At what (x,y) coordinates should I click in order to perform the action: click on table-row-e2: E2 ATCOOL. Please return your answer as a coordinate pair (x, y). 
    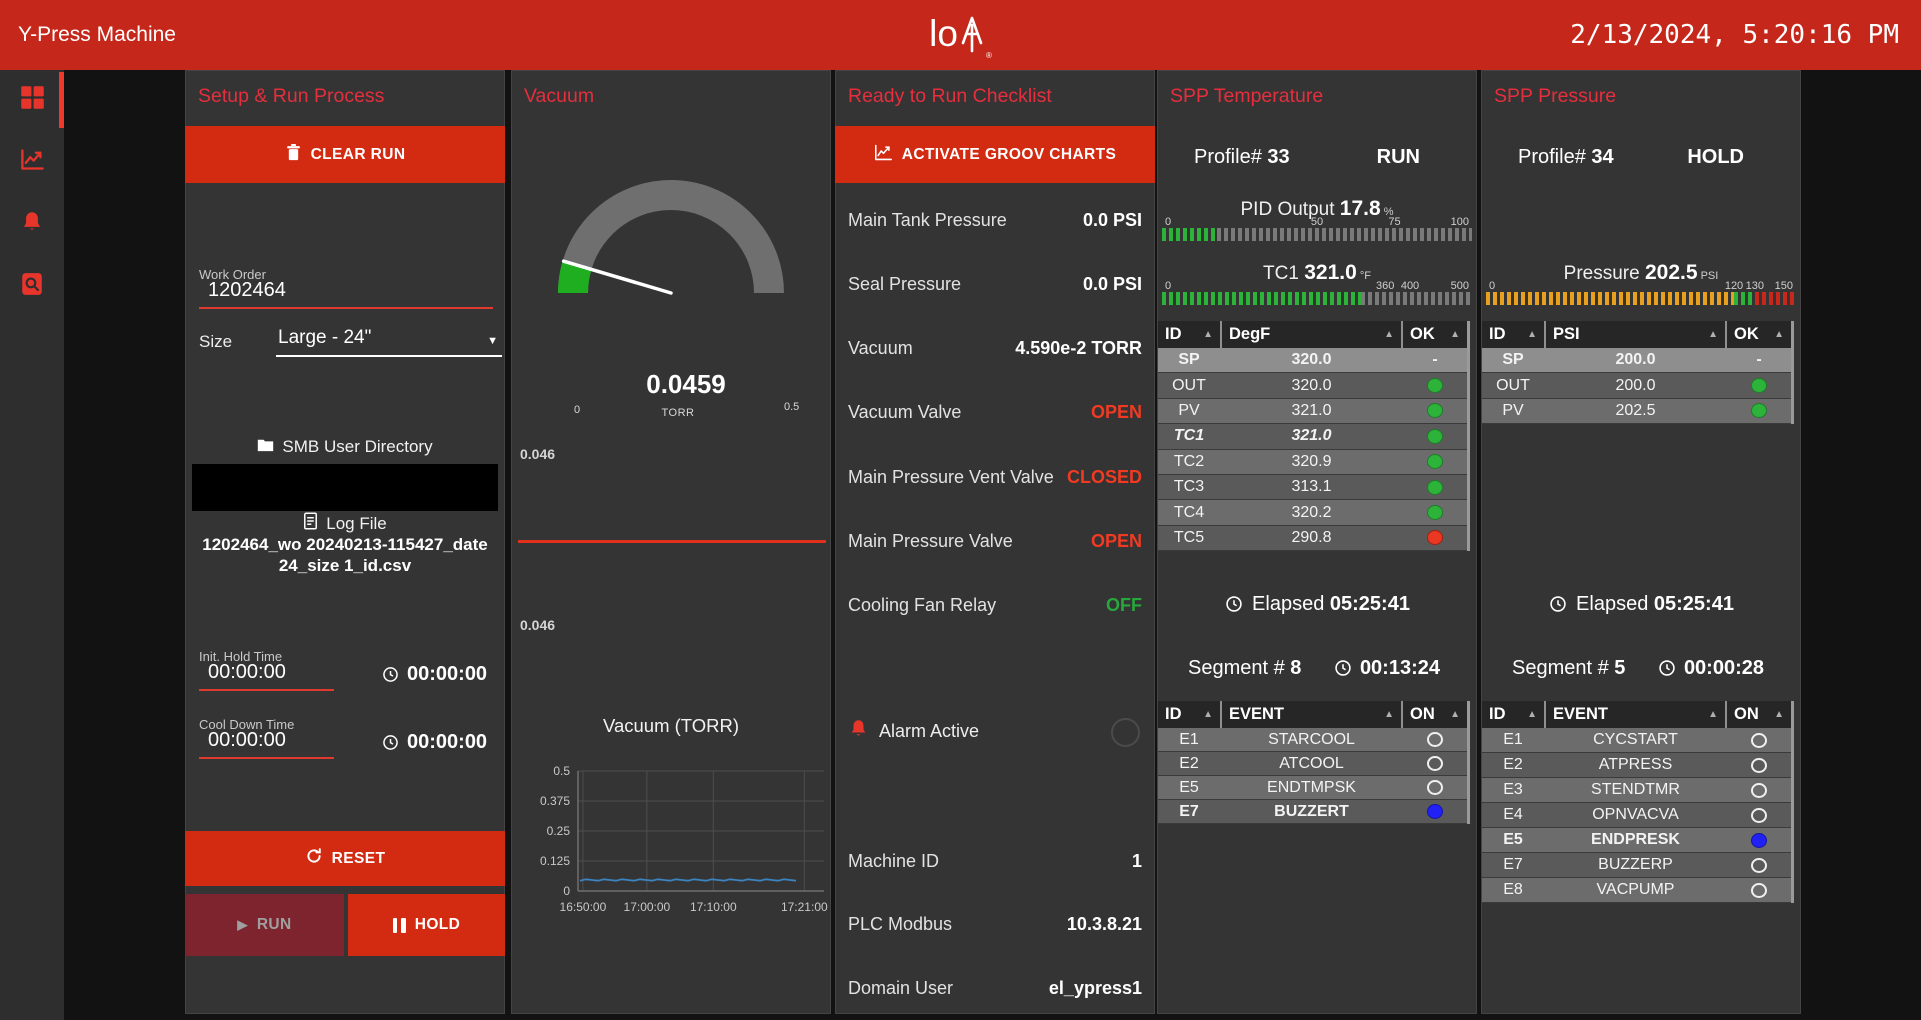
    Looking at the image, I should click on (1312, 764).